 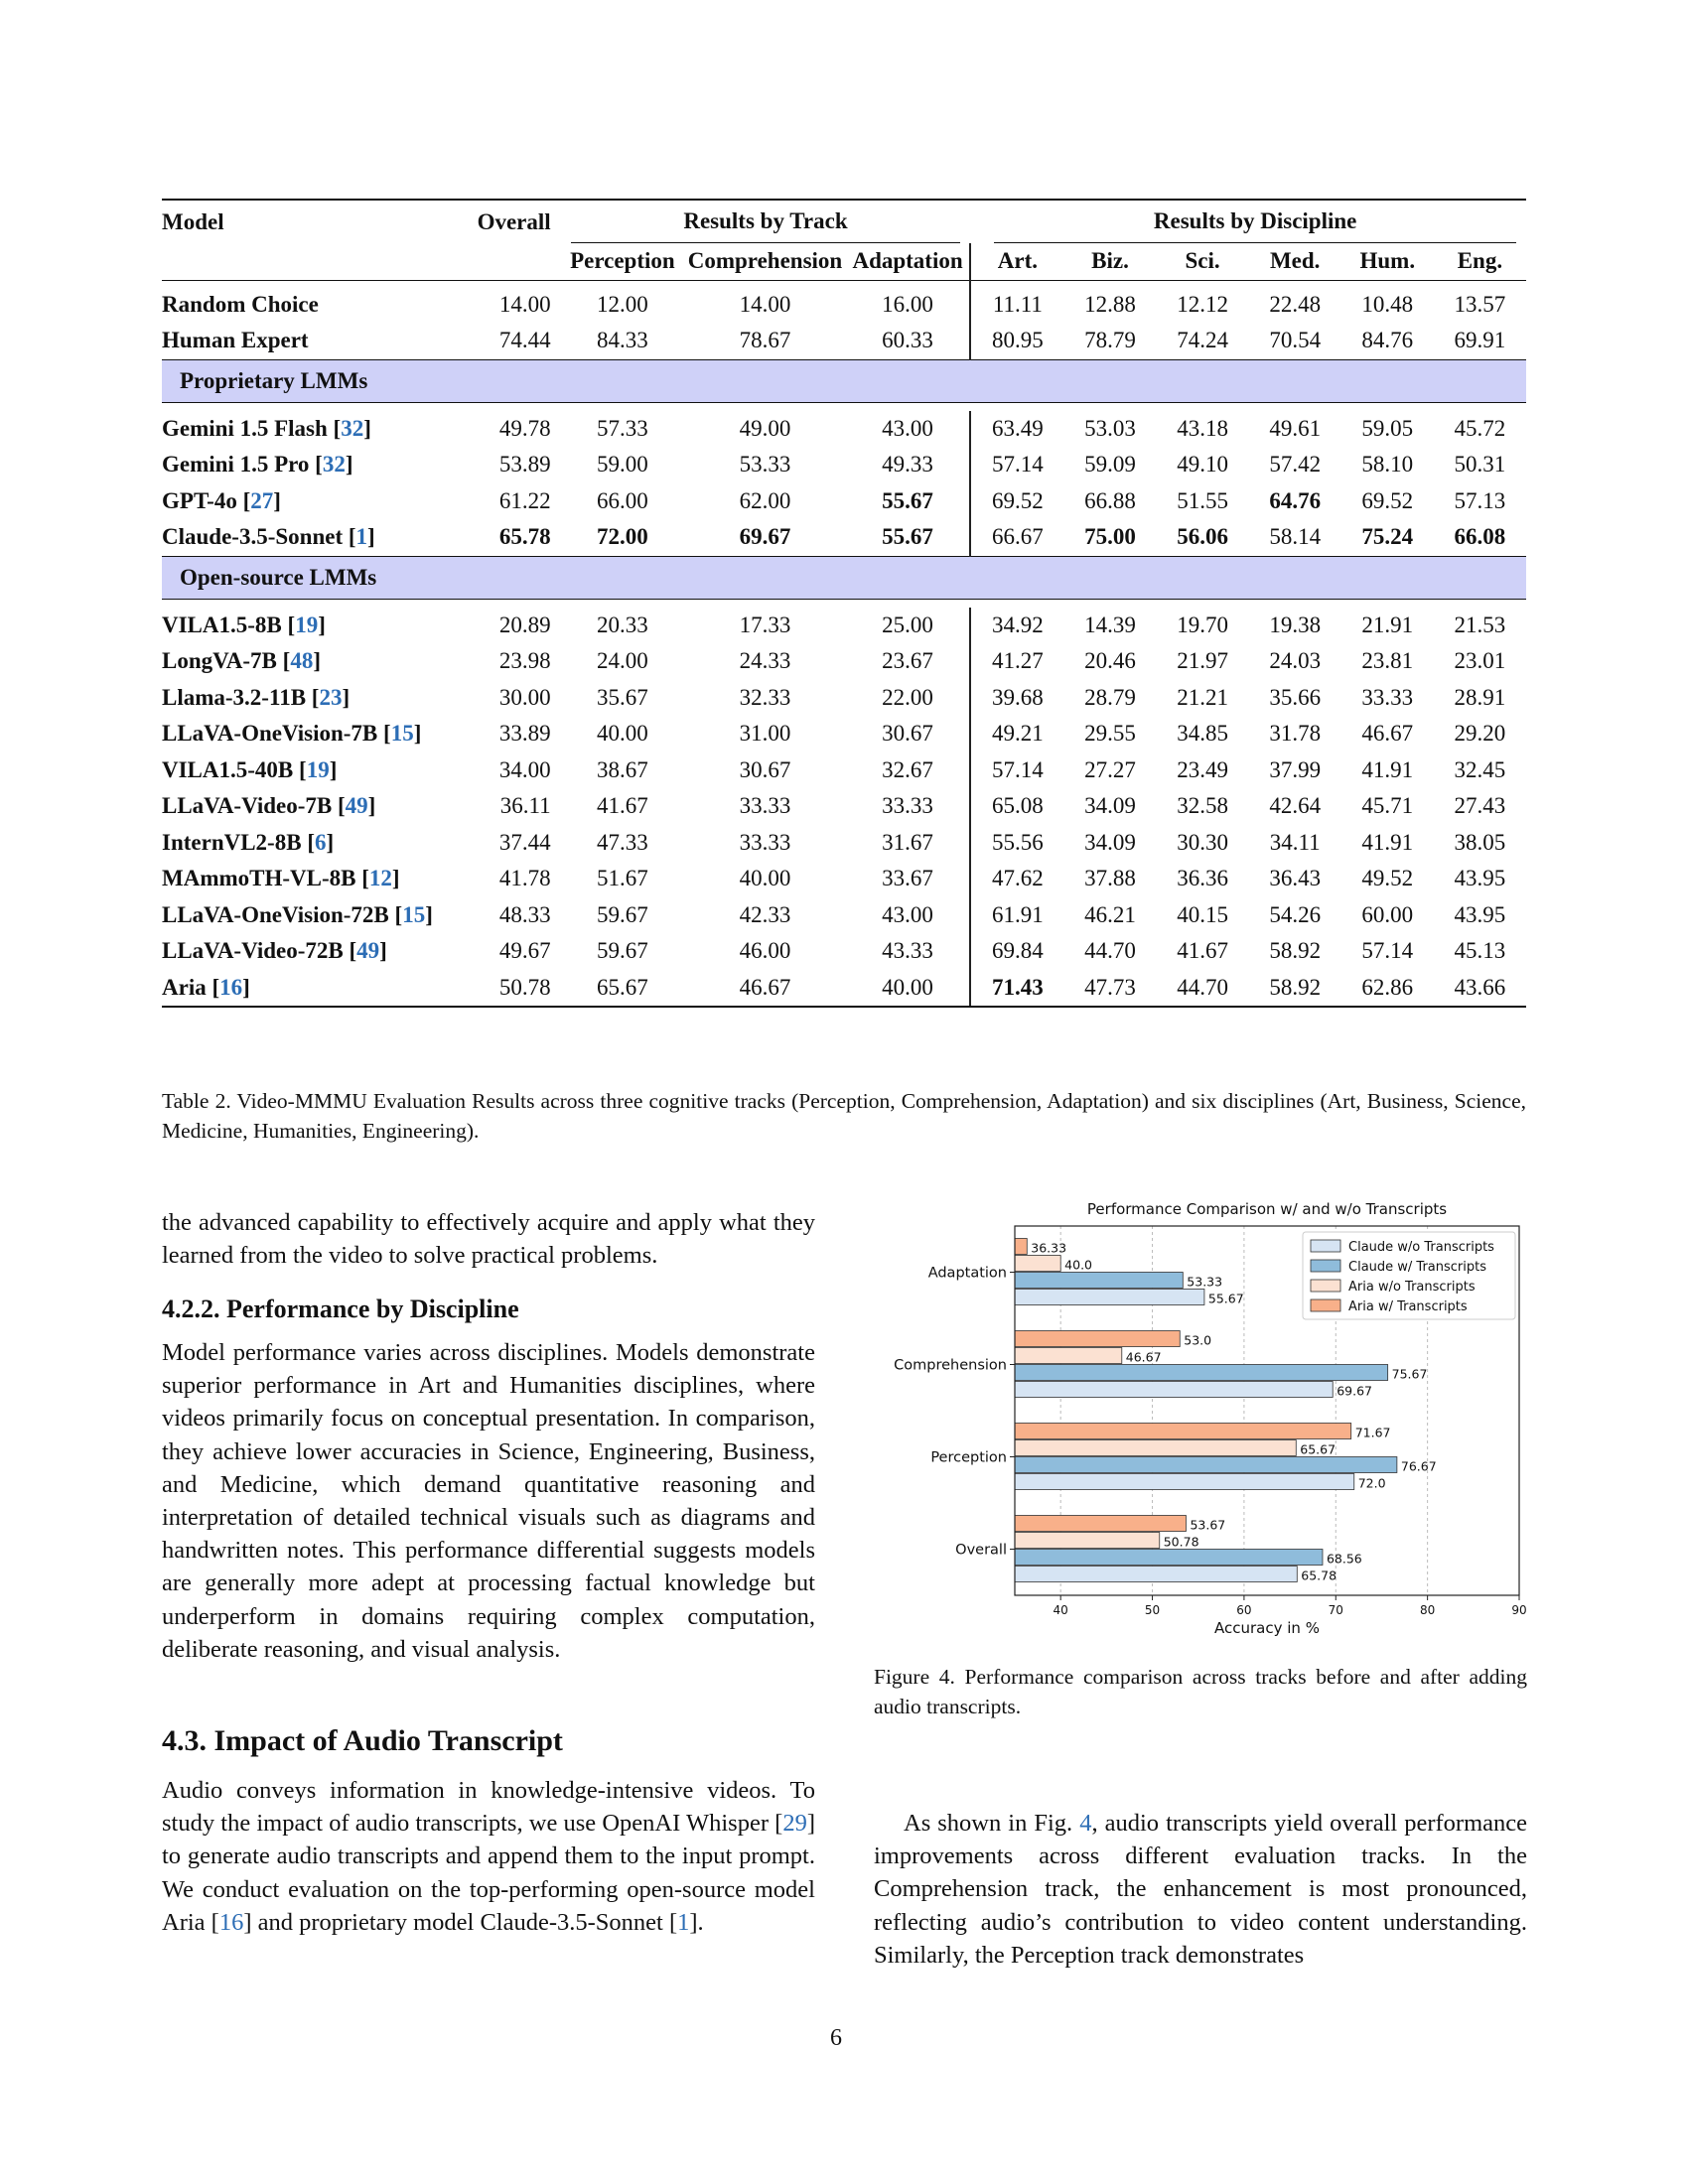 I want to click on page-number: 6, so click(x=836, y=2038).